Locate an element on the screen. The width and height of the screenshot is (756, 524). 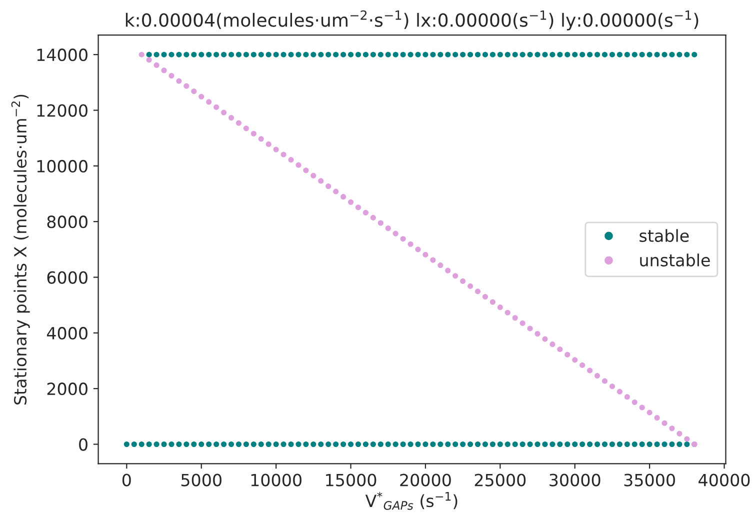
y-tick-label: 2000 is located at coordinates (67, 389).